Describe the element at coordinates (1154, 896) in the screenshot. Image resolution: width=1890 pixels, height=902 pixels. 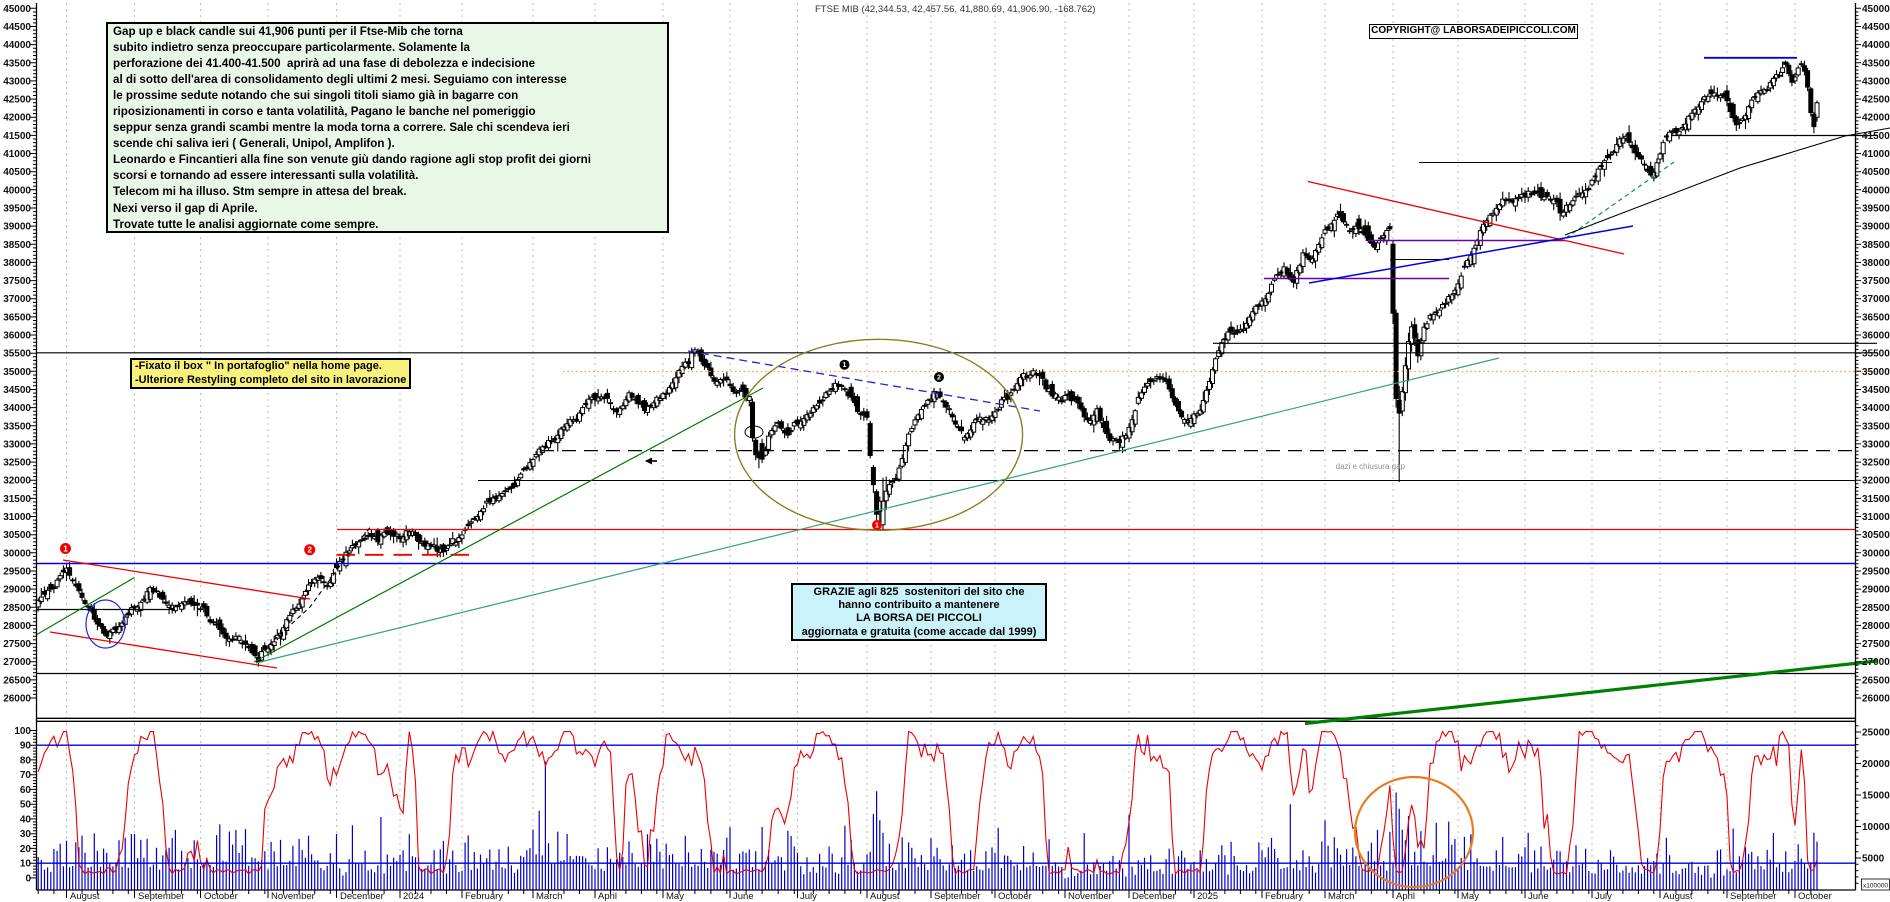
I see `svg-text: December` at that location.